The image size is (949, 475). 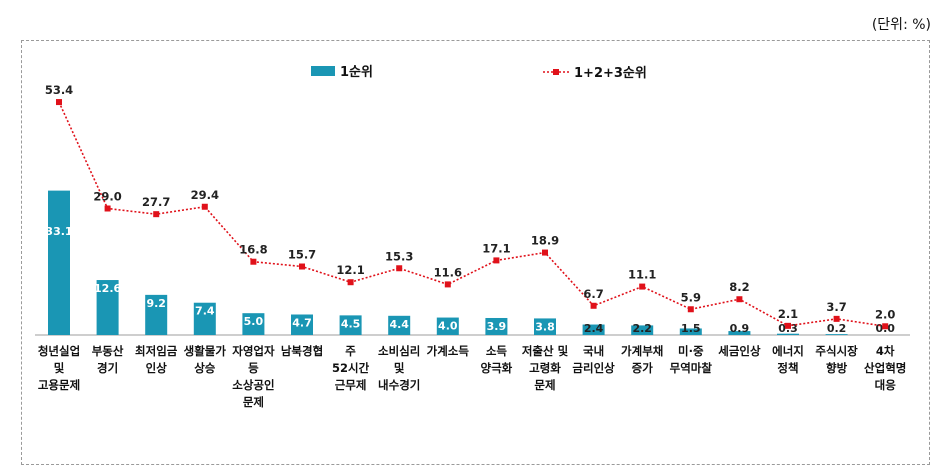 What do you see at coordinates (545, 368) in the screenshot?
I see `category-label: 저출산 및 고령화 문제` at bounding box center [545, 368].